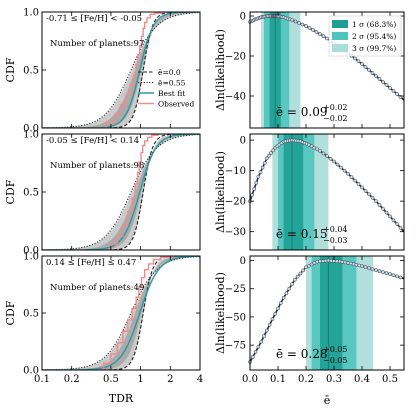  What do you see at coordinates (302, 354) in the screenshot?
I see `best-estimate-label: ē = 0.28` at bounding box center [302, 354].